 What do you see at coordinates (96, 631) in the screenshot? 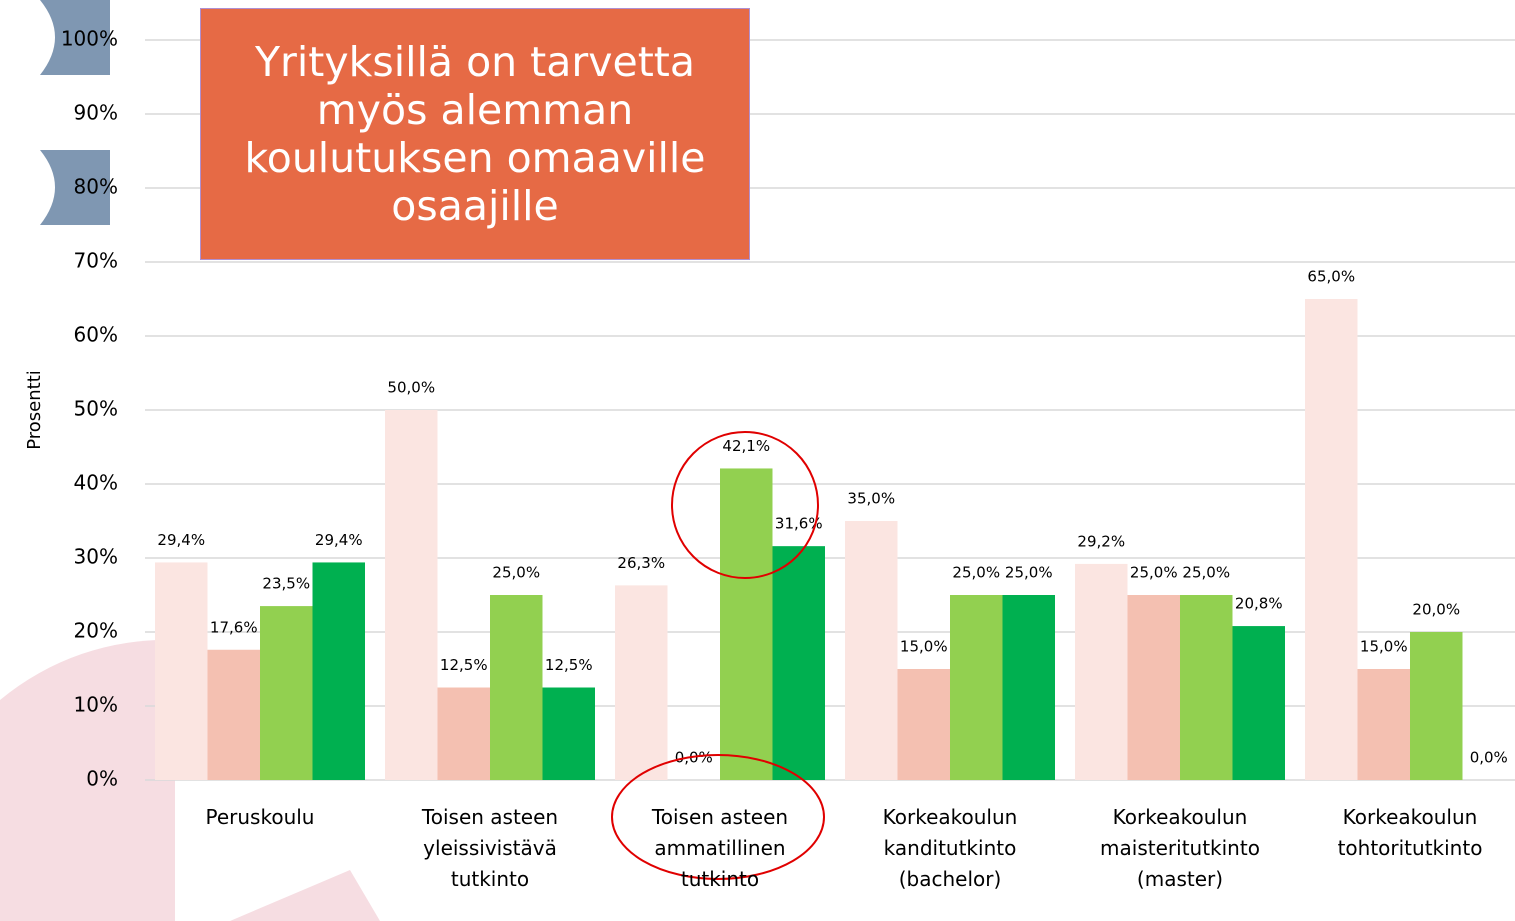
I see `y-tick-label: 20%` at bounding box center [96, 631].